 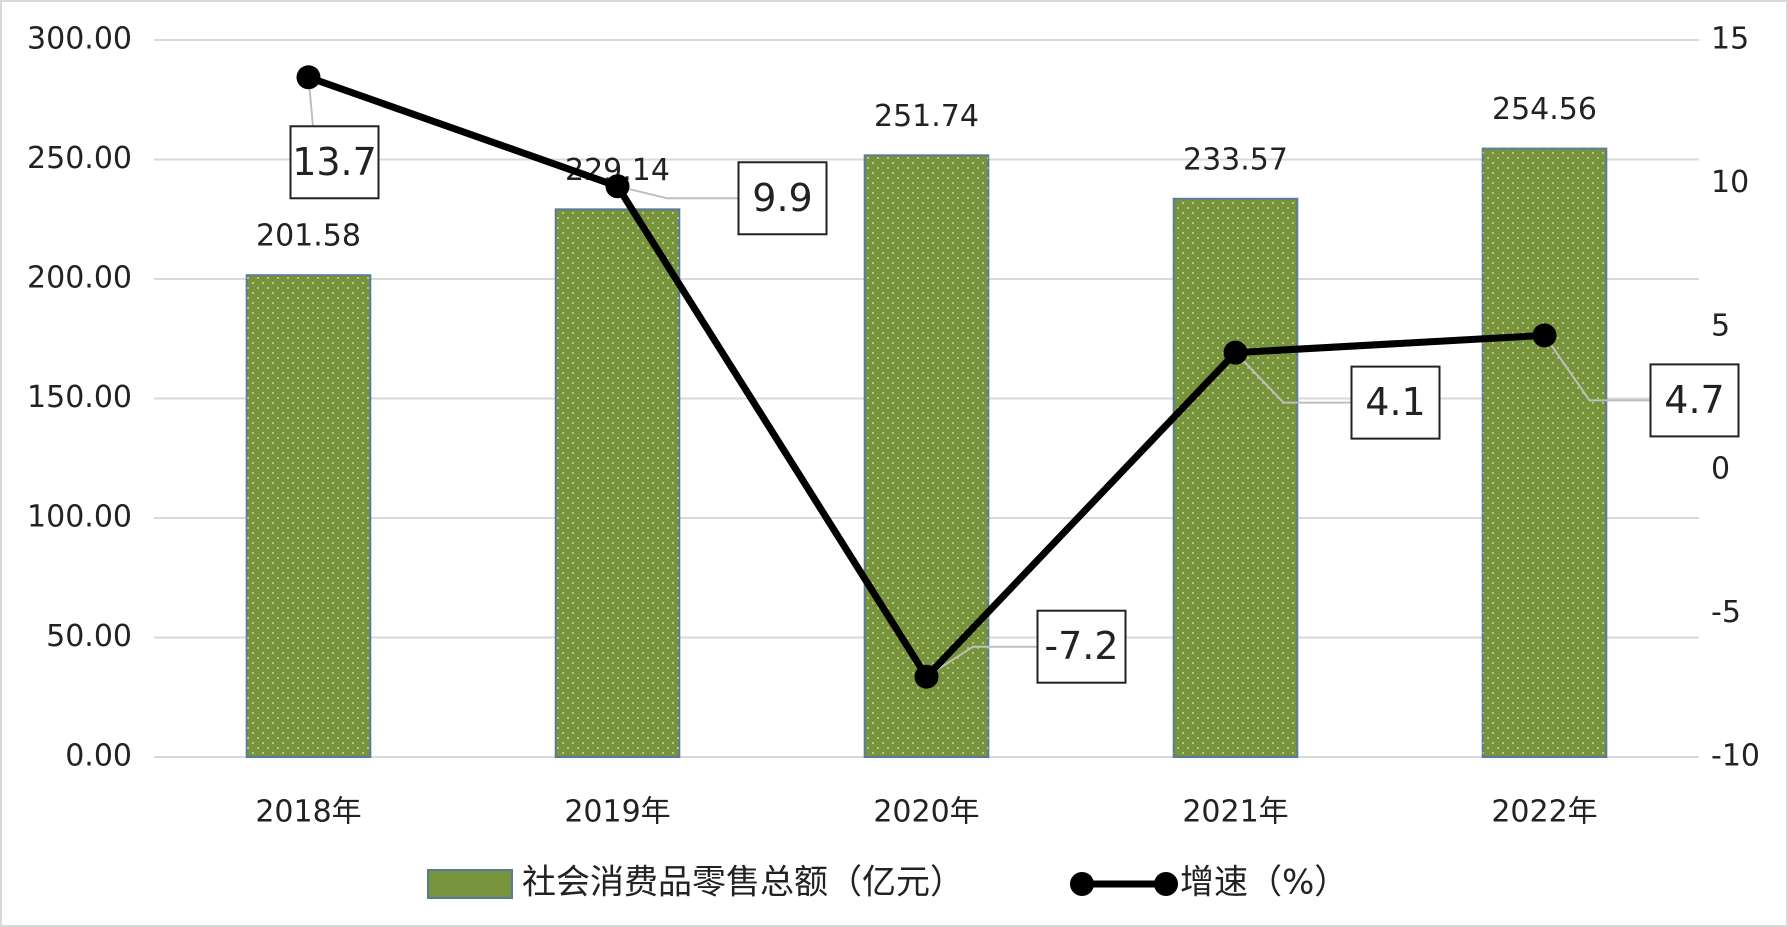 What do you see at coordinates (1720, 469) in the screenshot?
I see `y2-tick-label: 0` at bounding box center [1720, 469].